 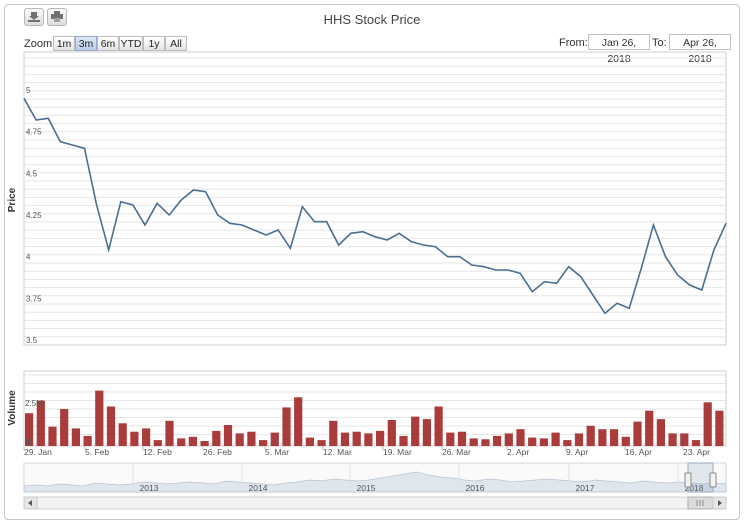 What do you see at coordinates (573, 43) in the screenshot?
I see `from-label: From:` at bounding box center [573, 43].